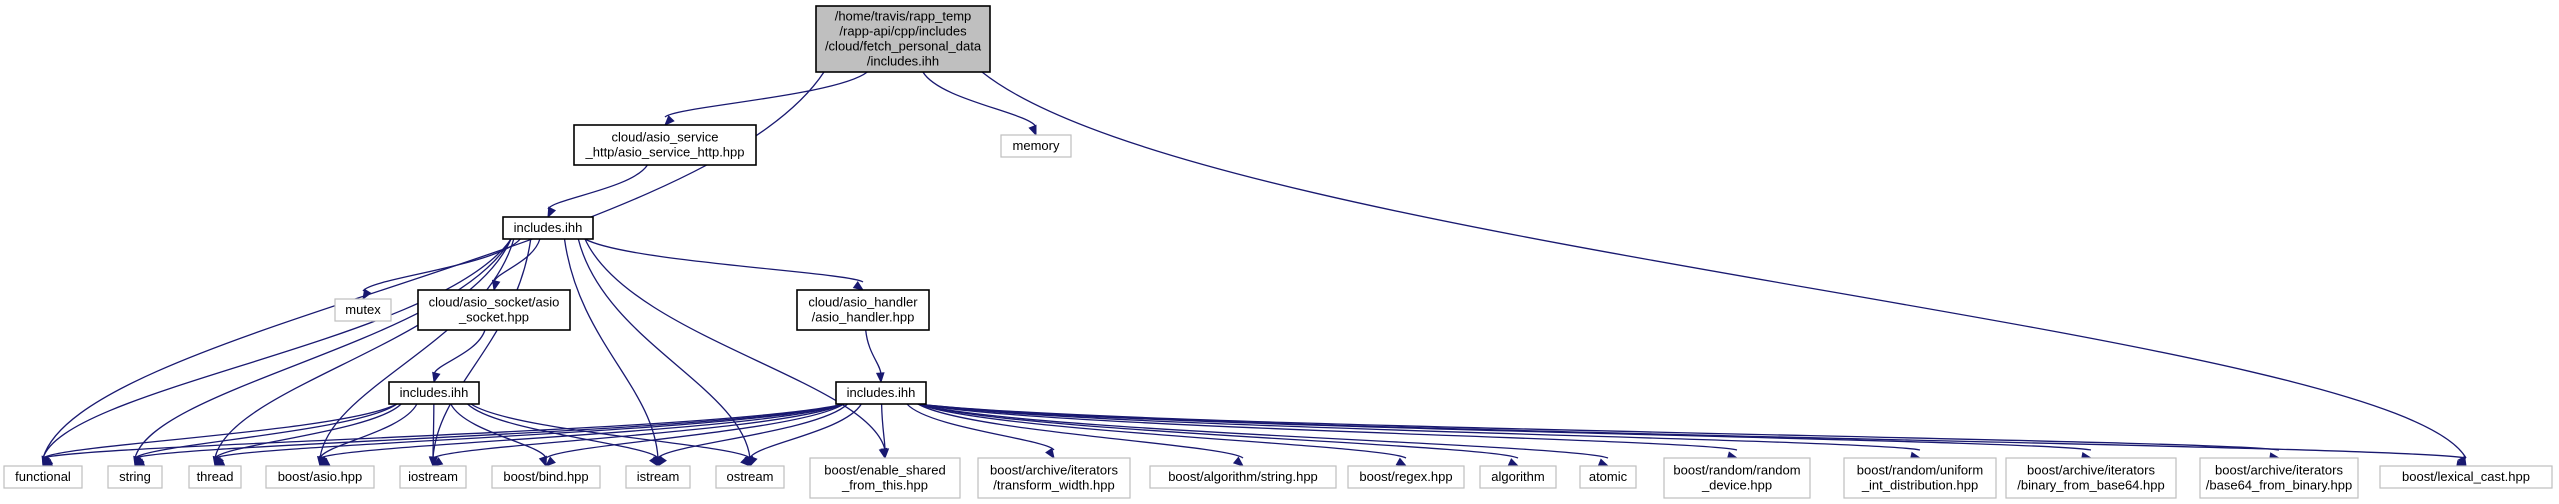  I want to click on edge-includes_c-to-string, so click(489, 435).